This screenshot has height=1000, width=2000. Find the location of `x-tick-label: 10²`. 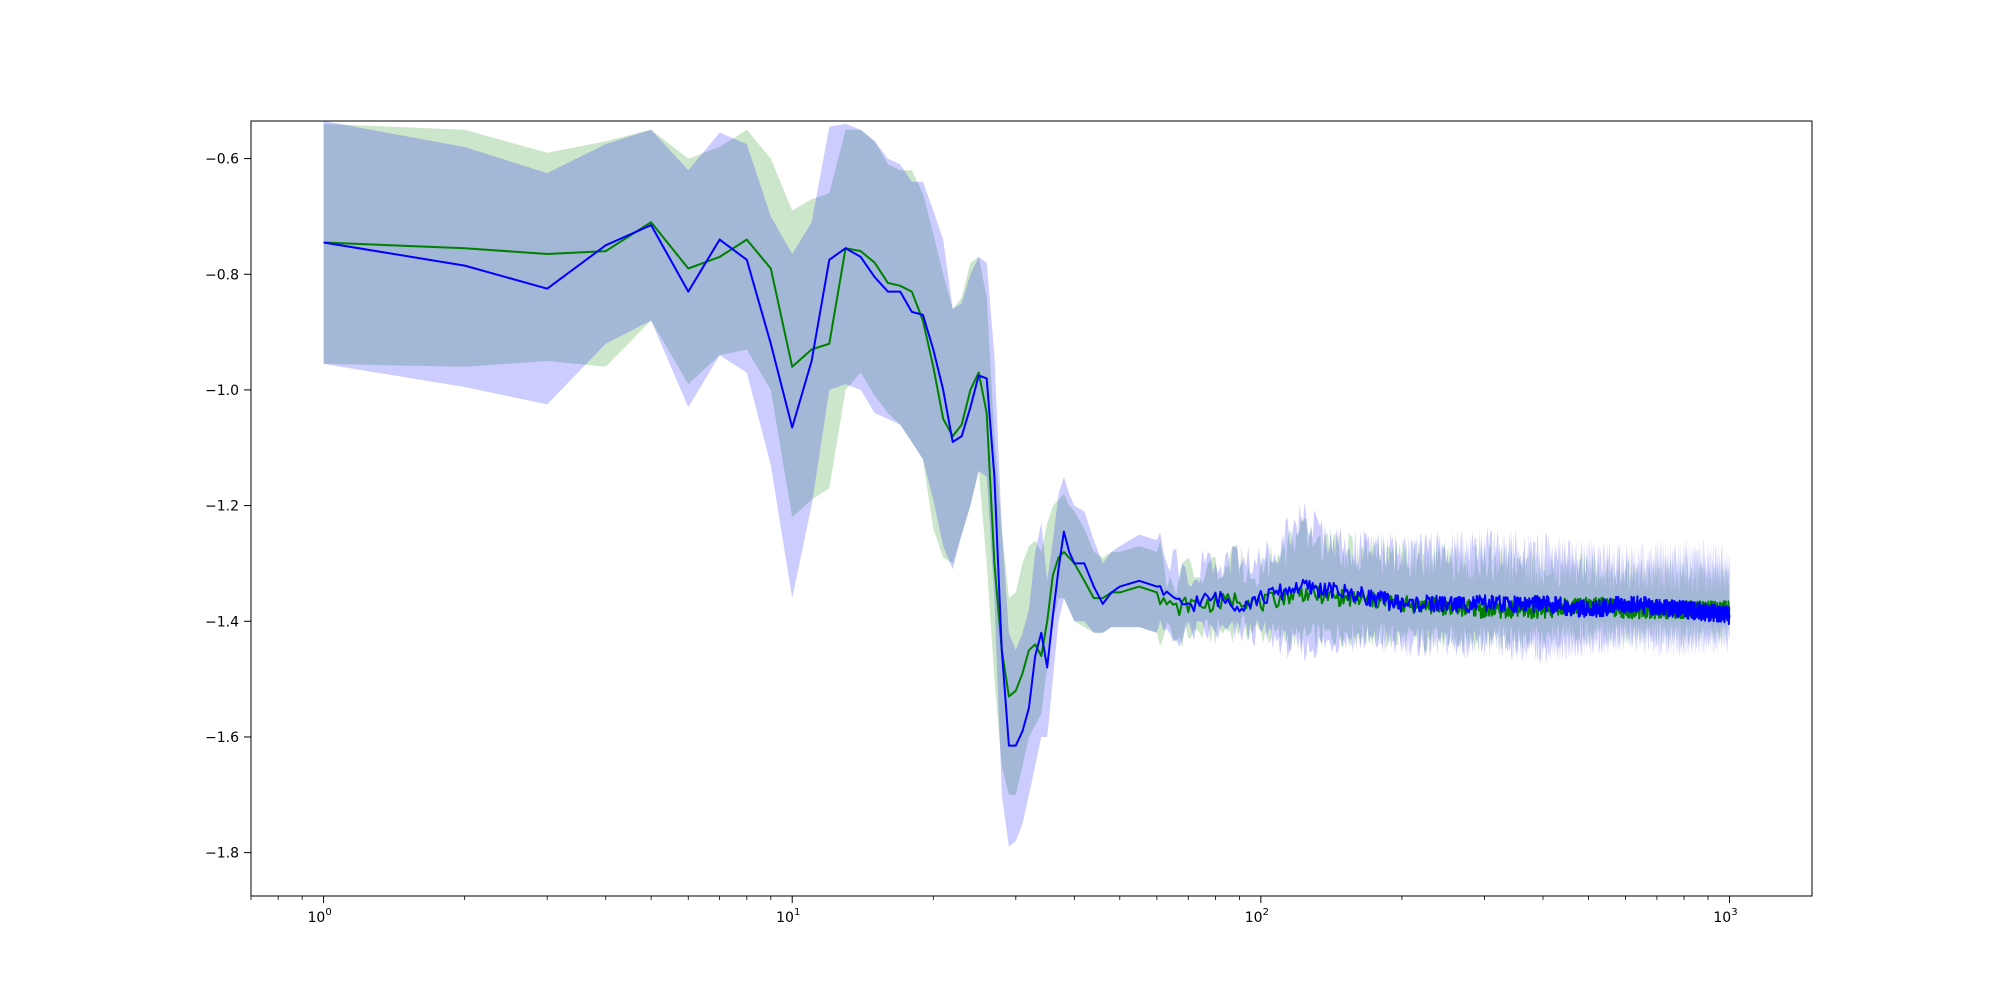

x-tick-label: 10² is located at coordinates (1257, 916).